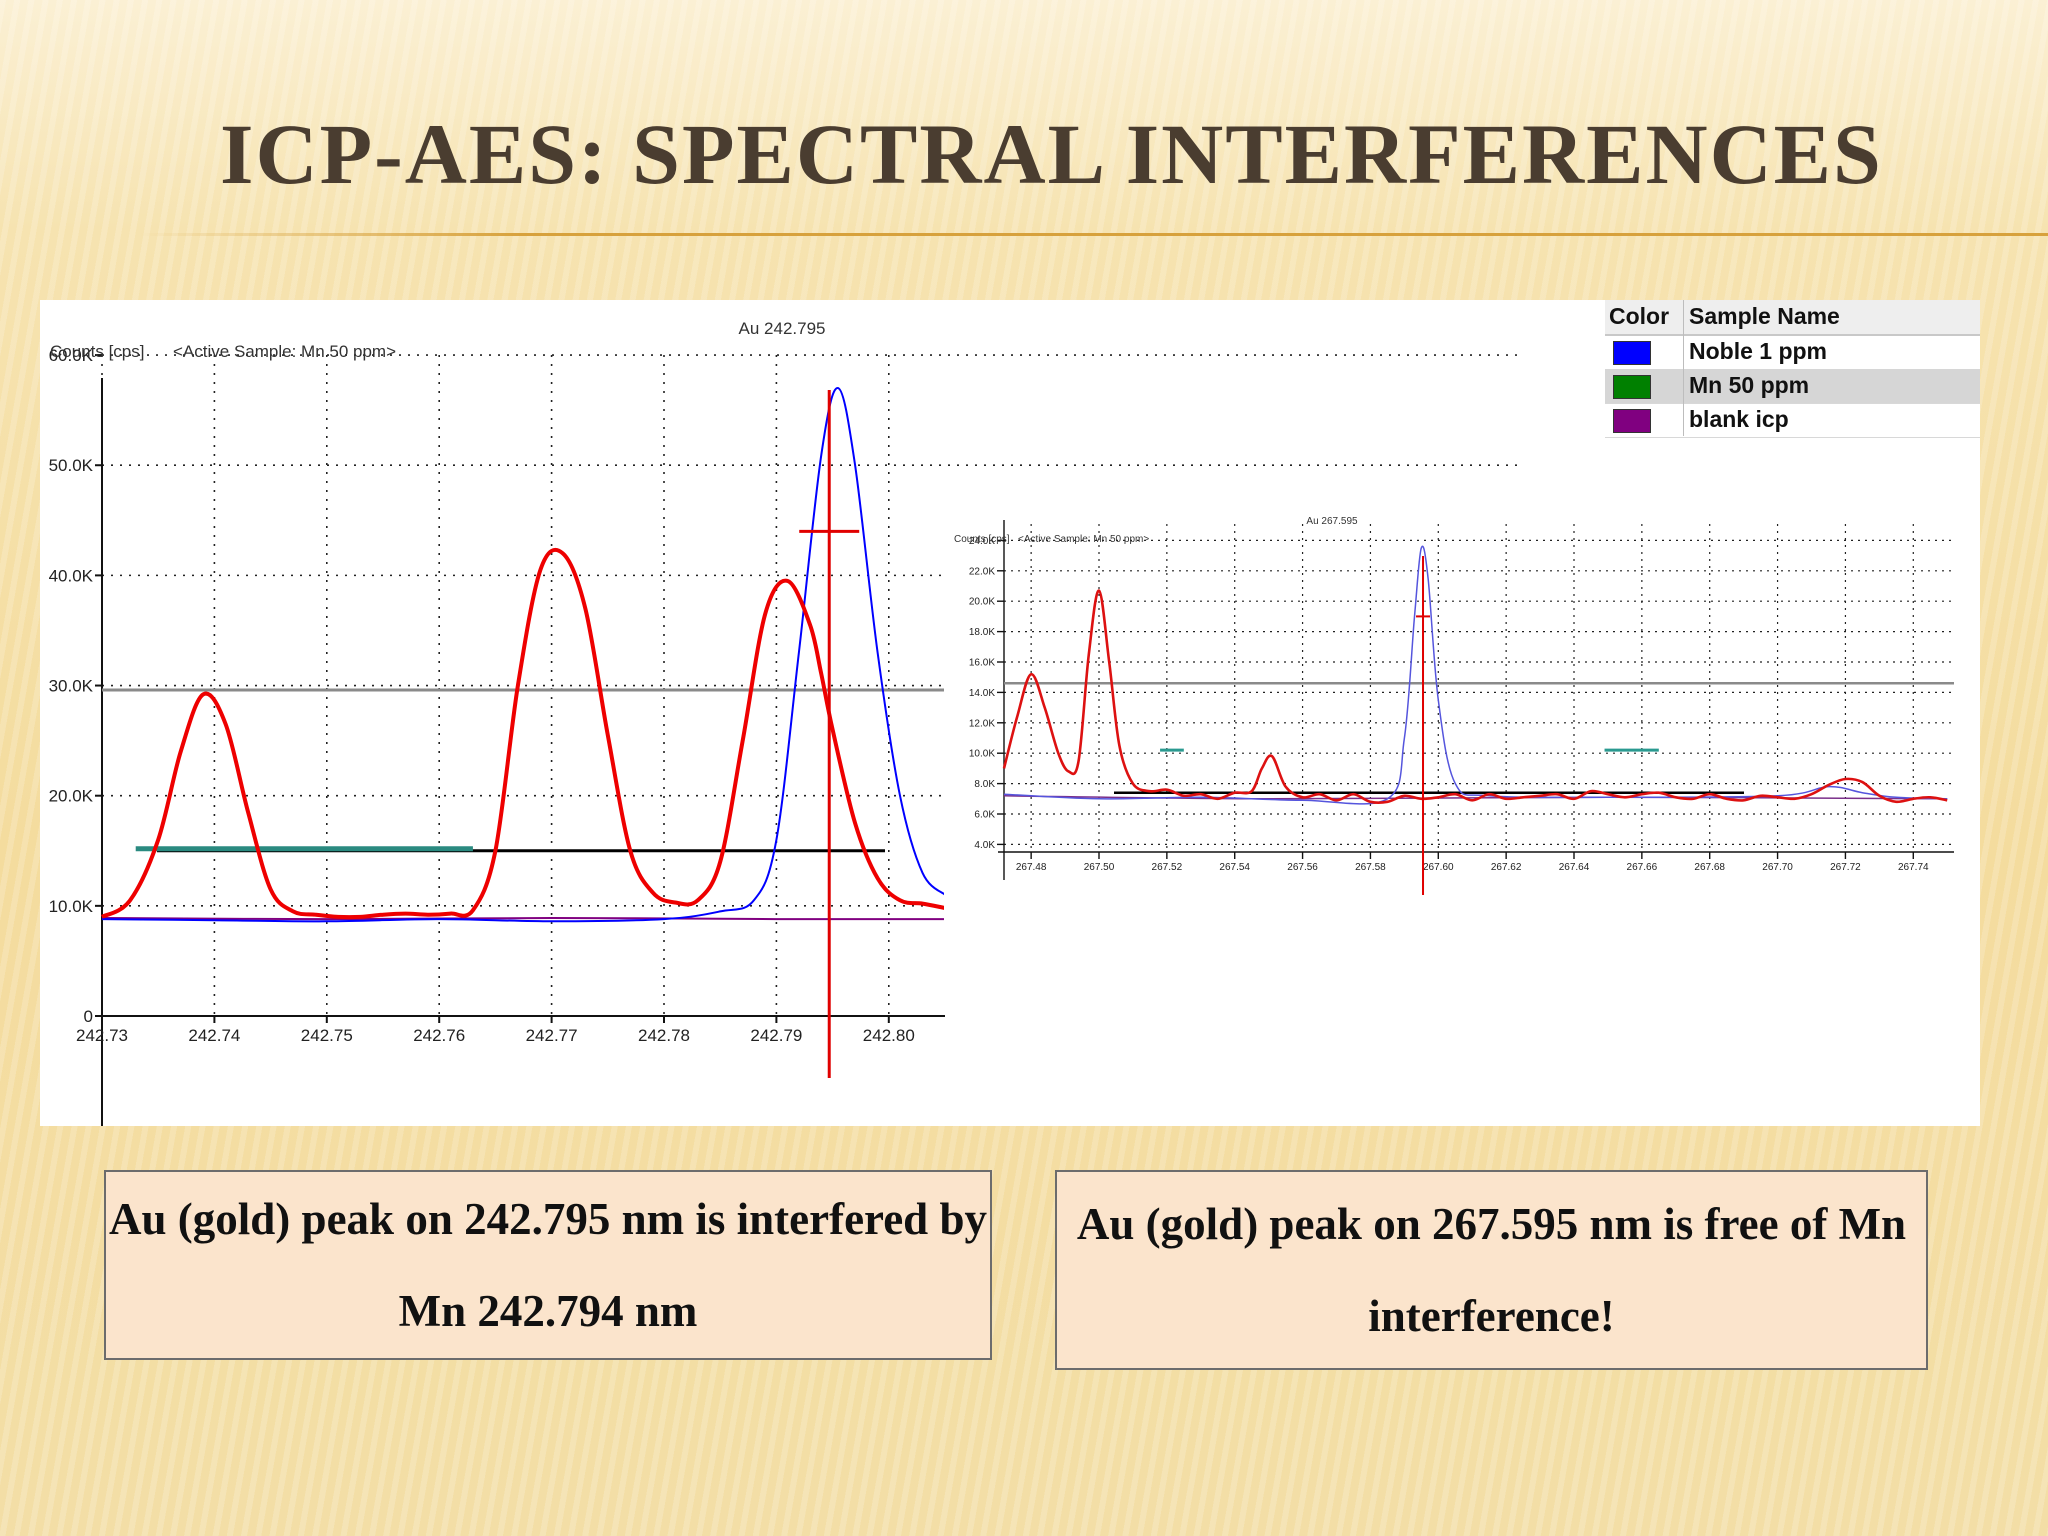 This screenshot has height=1536, width=2048. I want to click on x-tick-label: 267.68, so click(1709, 867).